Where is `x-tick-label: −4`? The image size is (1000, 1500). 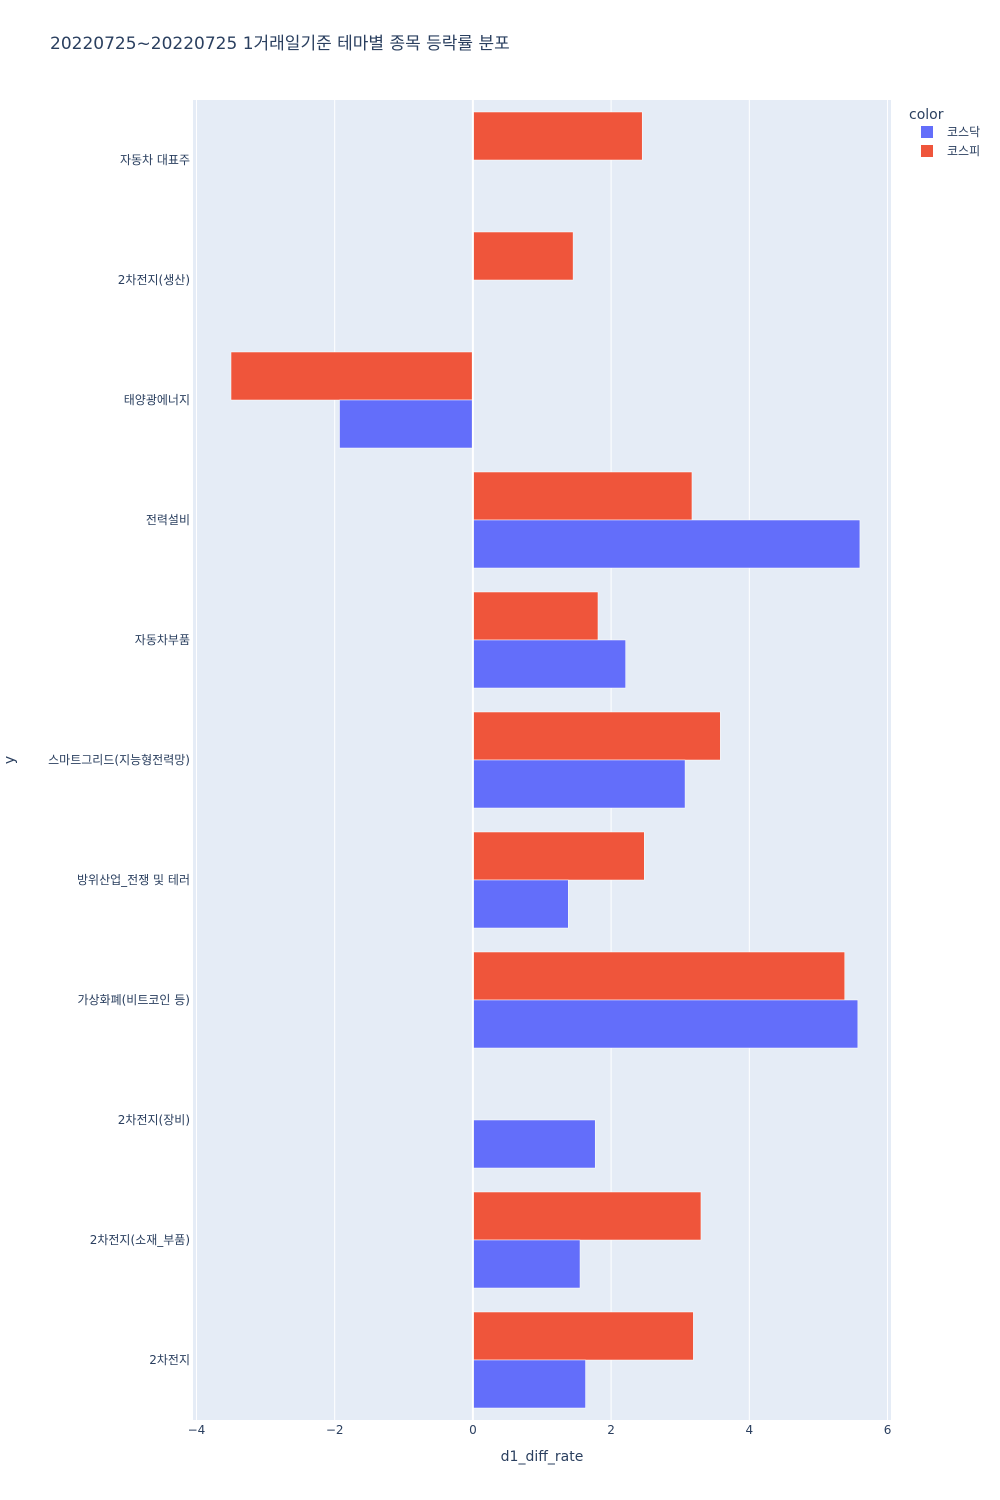
x-tick-label: −4 is located at coordinates (197, 1430).